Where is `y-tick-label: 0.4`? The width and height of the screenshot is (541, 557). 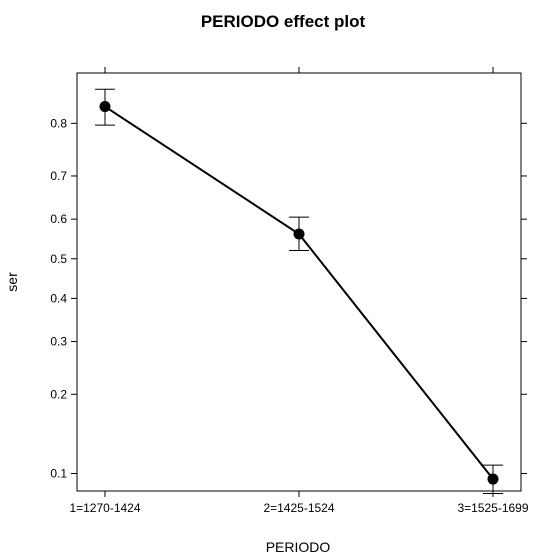
y-tick-label: 0.4 is located at coordinates (58, 298).